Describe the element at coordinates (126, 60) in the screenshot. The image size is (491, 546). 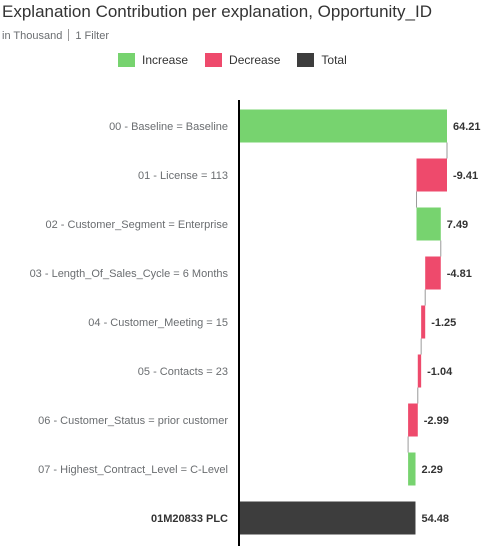
I see `legend-swatch-increase` at that location.